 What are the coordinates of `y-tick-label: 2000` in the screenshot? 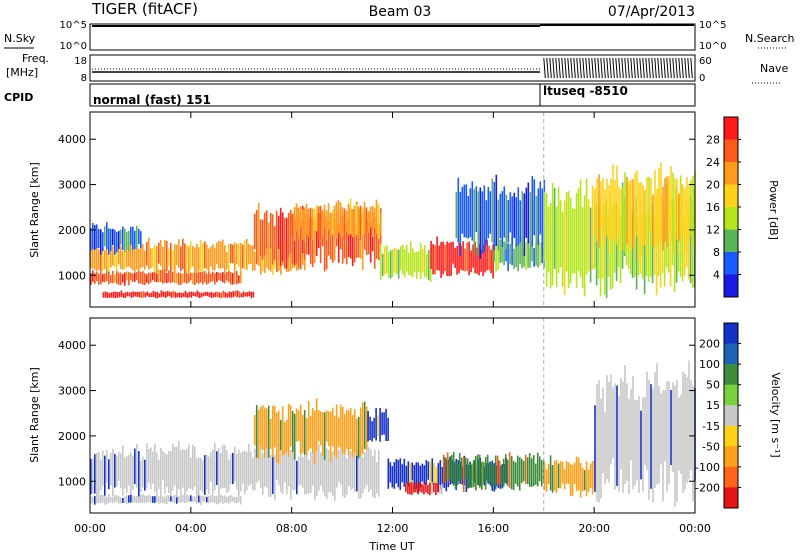 It's located at (72, 230).